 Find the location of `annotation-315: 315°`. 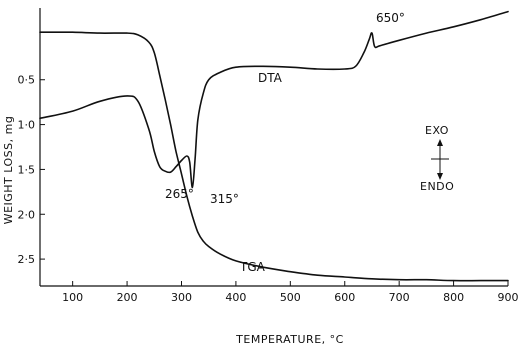

annotation-315: 315° is located at coordinates (224, 199).